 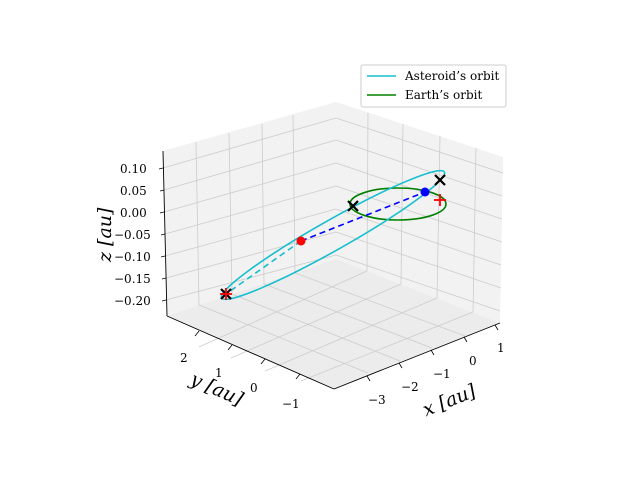 What do you see at coordinates (442, 374) in the screenshot?
I see `x-tick-label: −1` at bounding box center [442, 374].